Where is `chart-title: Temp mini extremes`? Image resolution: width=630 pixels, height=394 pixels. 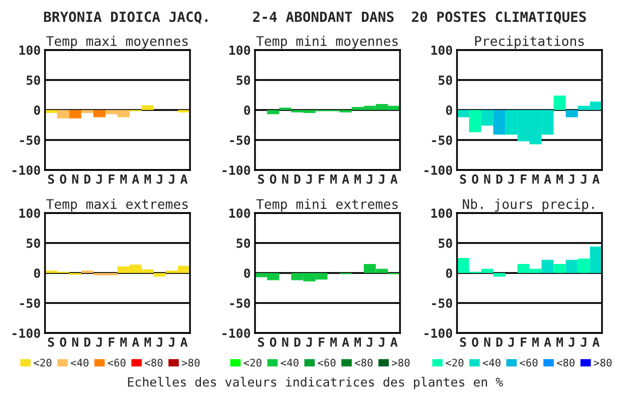
chart-title: Temp mini extremes is located at coordinates (327, 205).